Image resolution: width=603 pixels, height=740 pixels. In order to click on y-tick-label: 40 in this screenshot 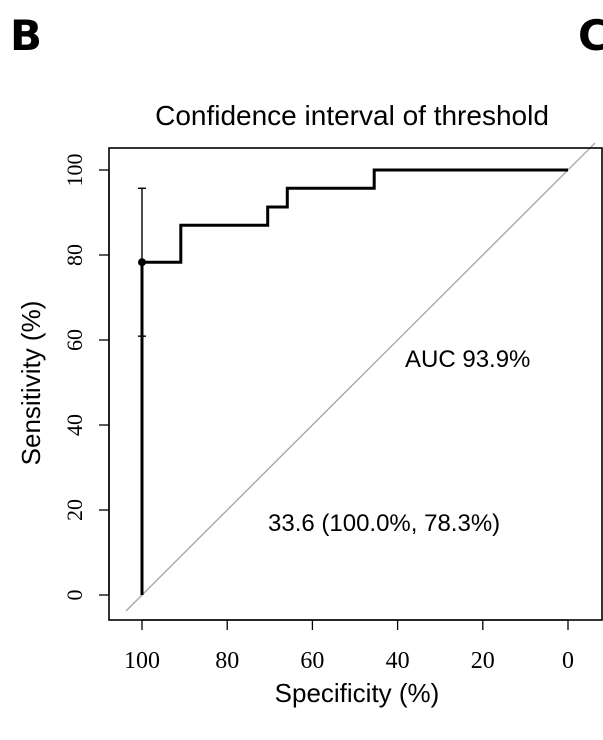, I will do `click(74, 425)`.